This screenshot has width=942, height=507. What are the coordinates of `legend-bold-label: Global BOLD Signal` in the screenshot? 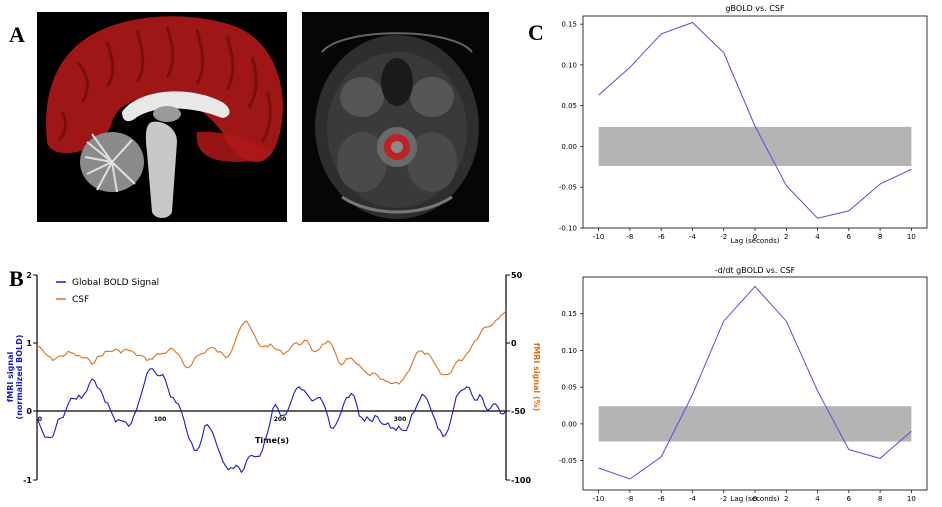 It's located at (115, 283).